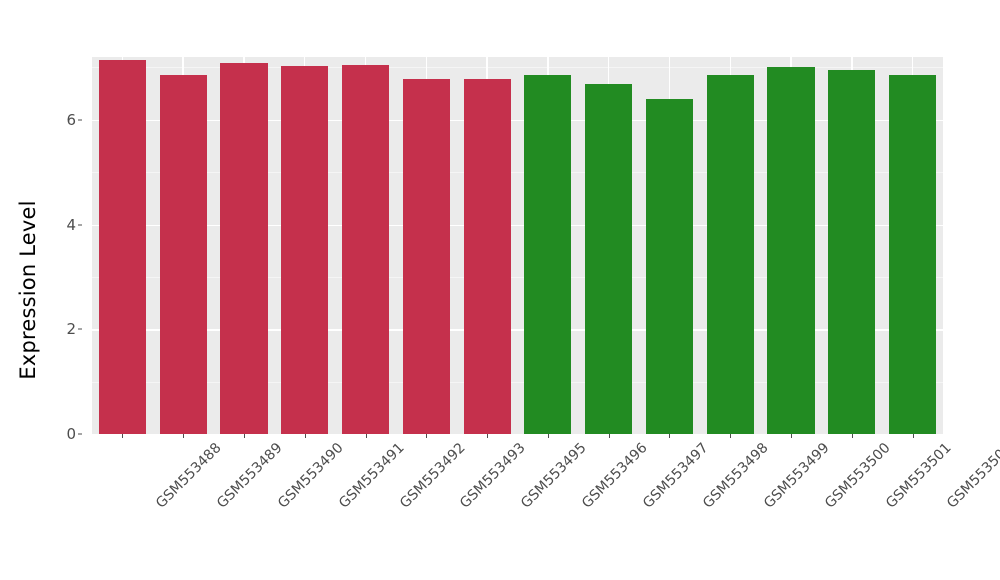 This screenshot has width=1000, height=580. Describe the element at coordinates (71, 119) in the screenshot. I see `y-axis-tick-label: 6` at that location.